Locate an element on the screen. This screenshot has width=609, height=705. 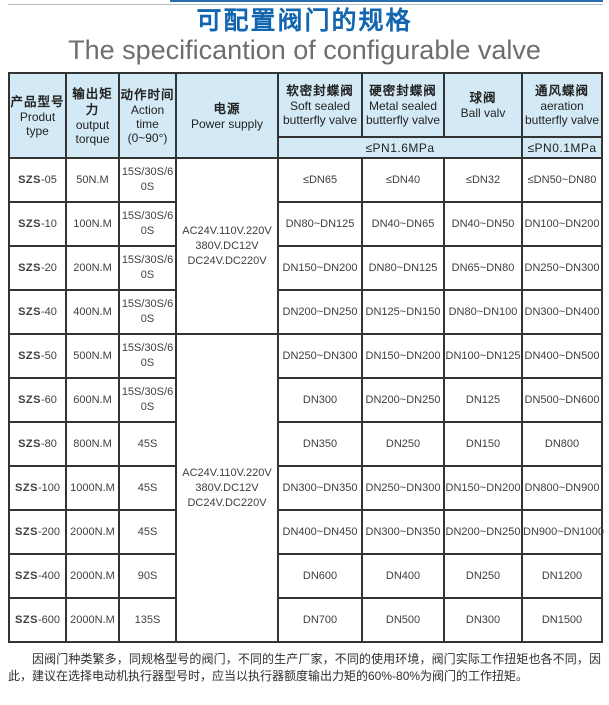
column-header-action-time: 动作时间 Action time (0~90°) is located at coordinates (147, 115).